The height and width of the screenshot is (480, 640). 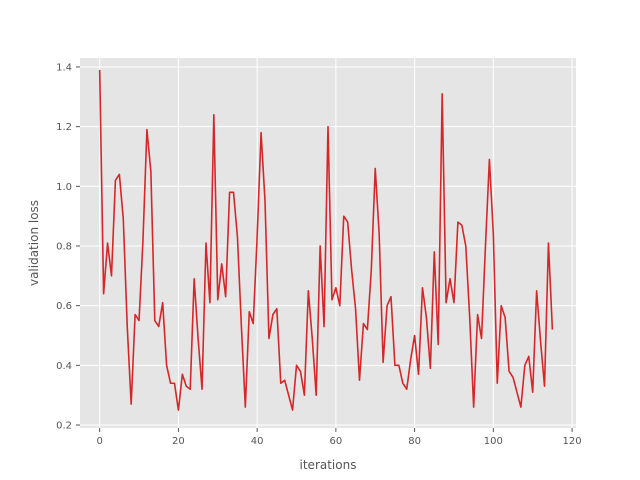 What do you see at coordinates (178, 441) in the screenshot?
I see `x-tick-label: 20` at bounding box center [178, 441].